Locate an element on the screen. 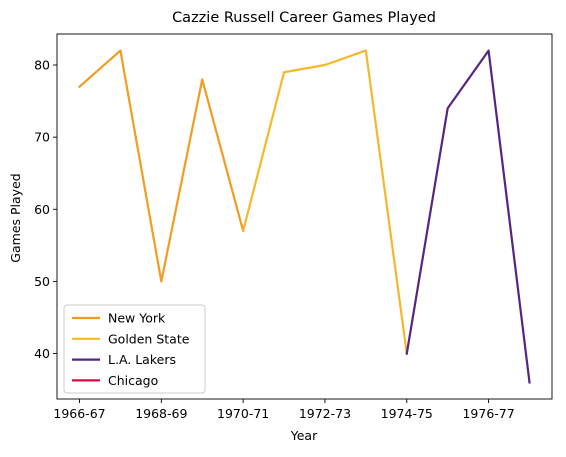 The image size is (566, 457). legend: New York Golden State L.A. Lakers Chicago is located at coordinates (134, 349).